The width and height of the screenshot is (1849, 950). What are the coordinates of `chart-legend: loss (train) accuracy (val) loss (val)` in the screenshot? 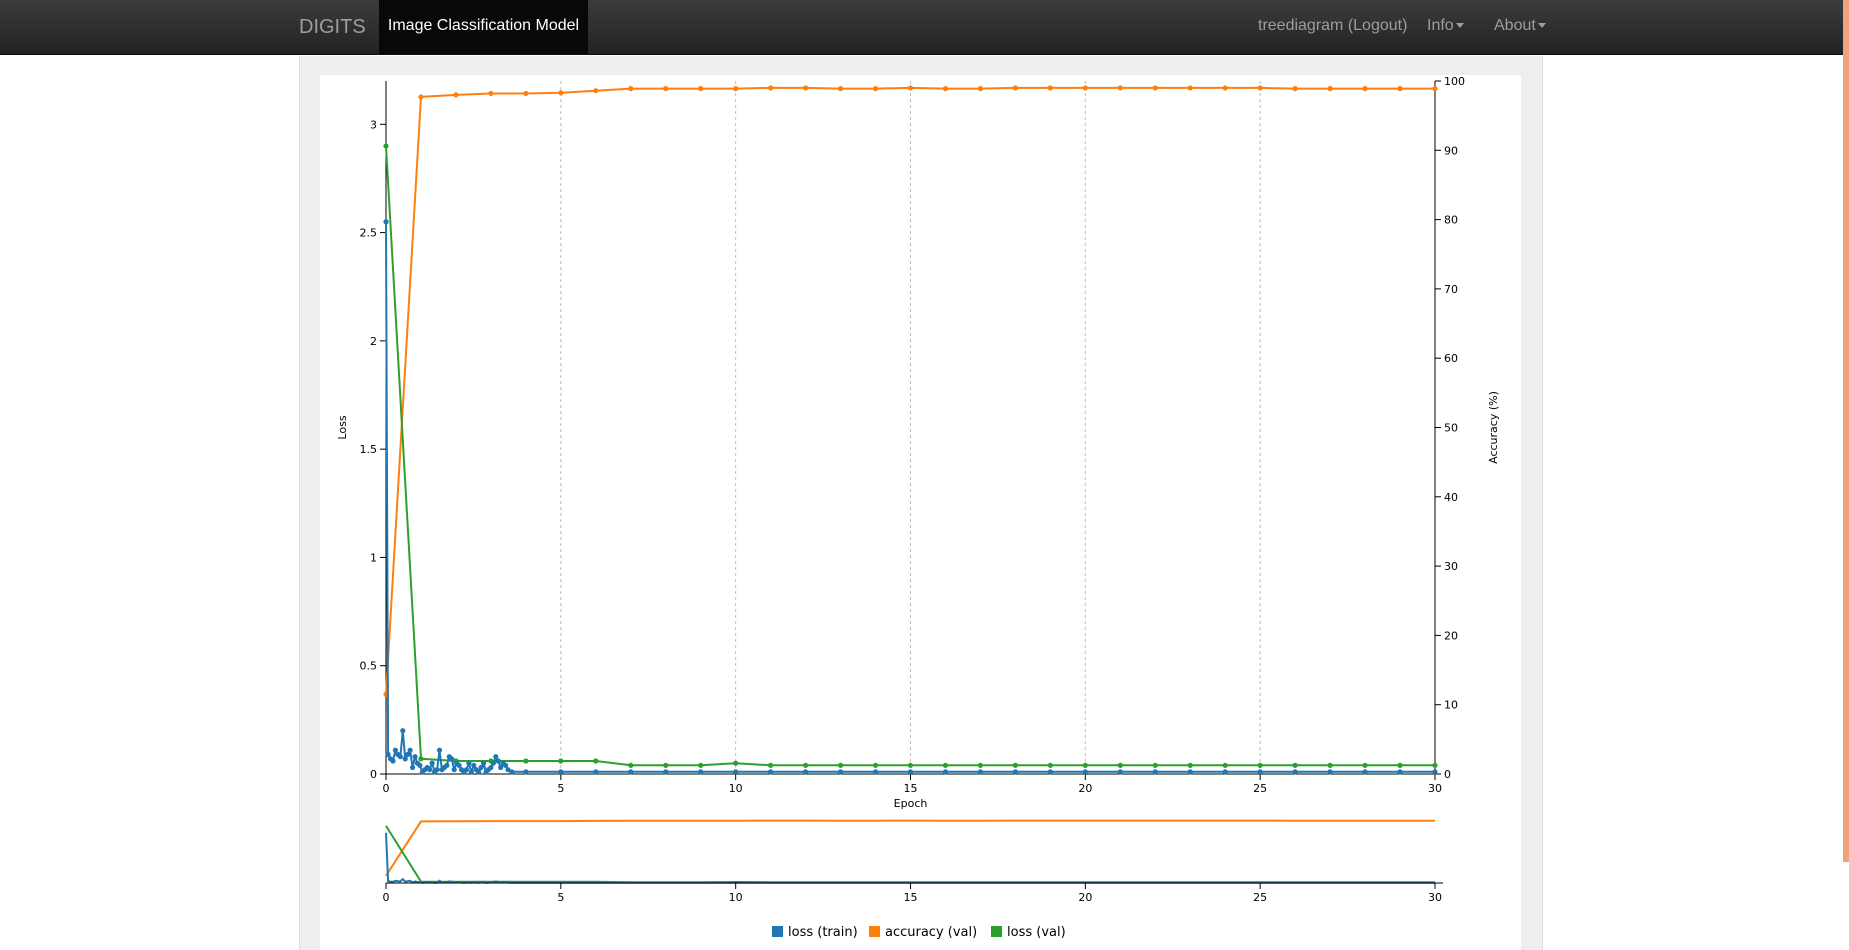 It's located at (919, 932).